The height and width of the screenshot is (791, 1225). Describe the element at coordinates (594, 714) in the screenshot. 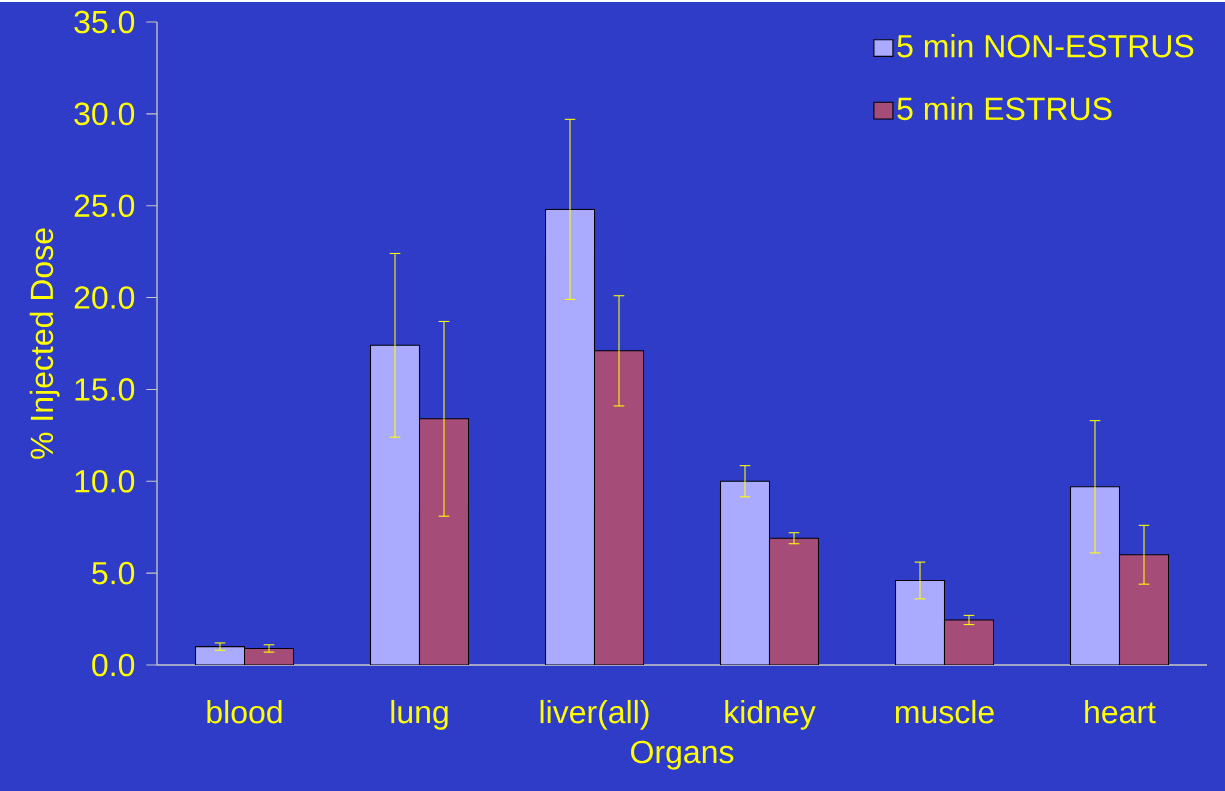

I see `x-tick-label: liver(all)` at that location.